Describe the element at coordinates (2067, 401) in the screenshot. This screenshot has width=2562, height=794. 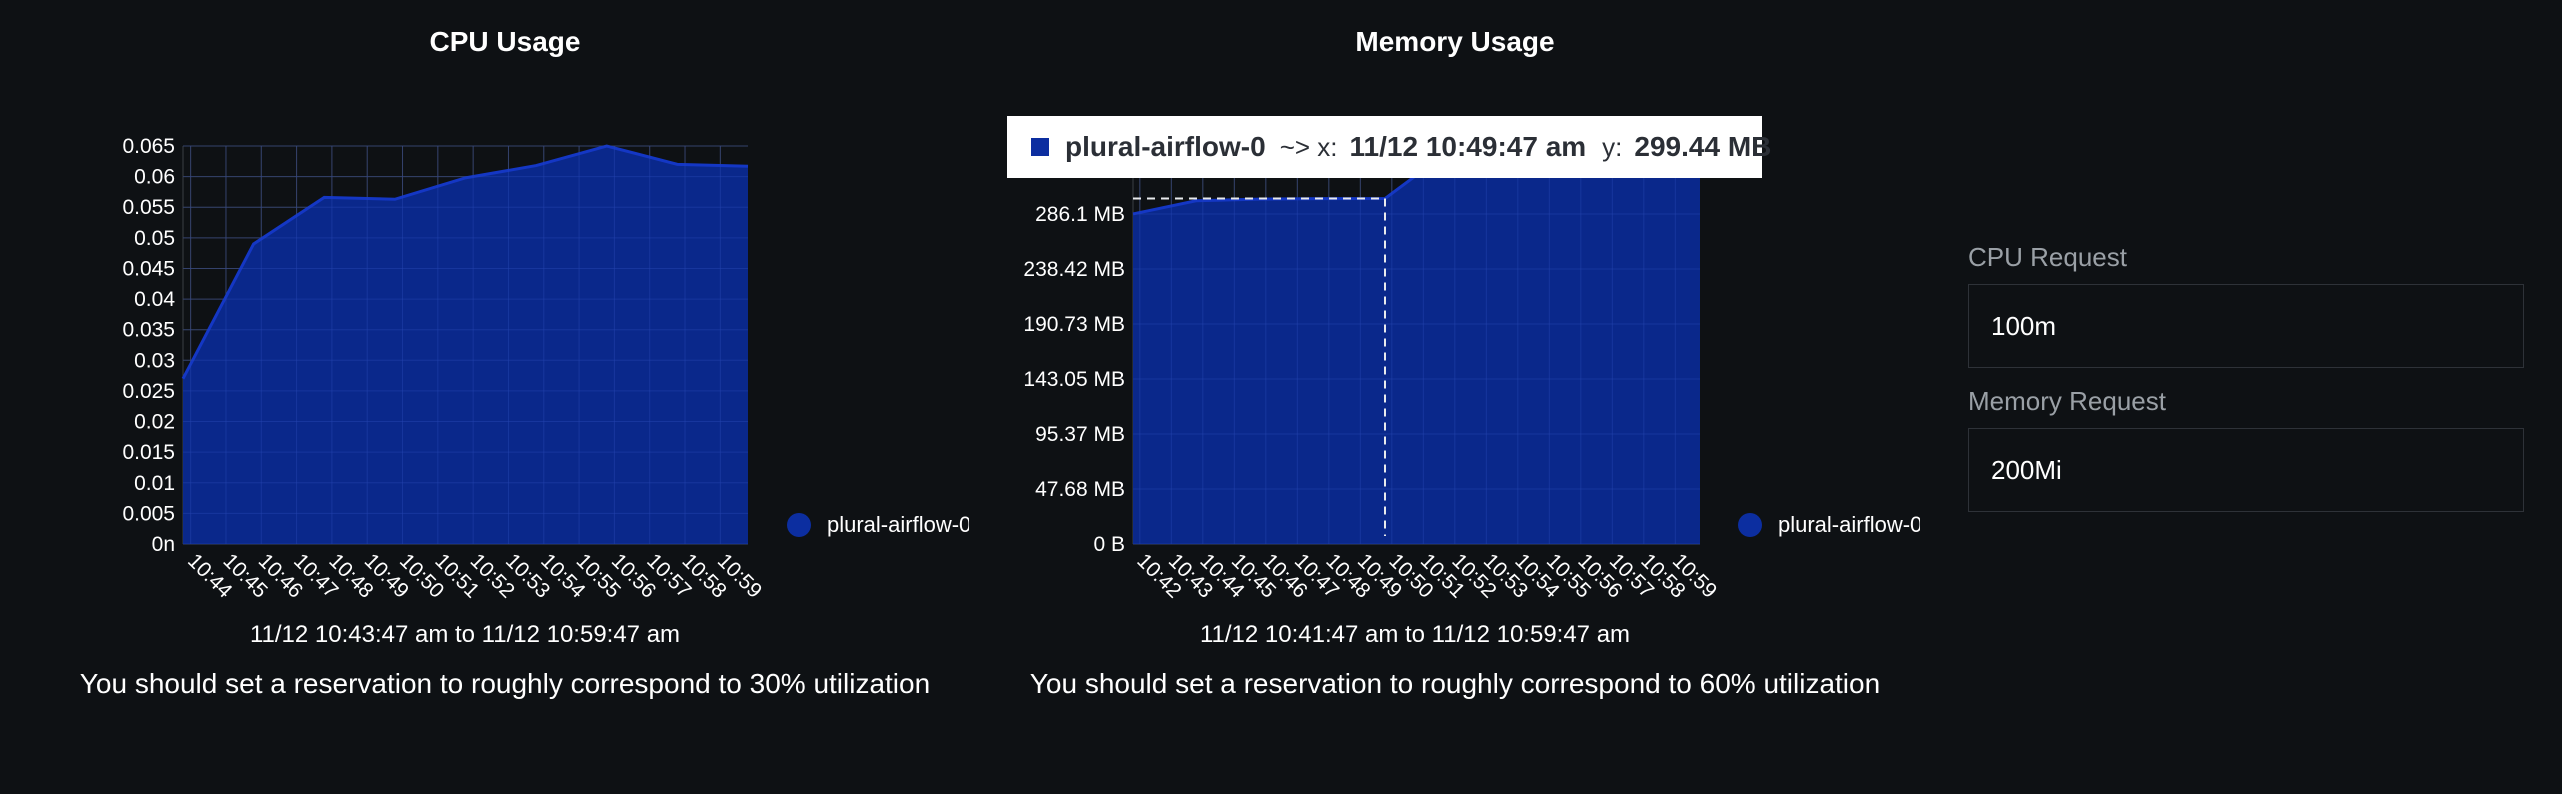
I see `memory-request-label: Memory Request` at that location.